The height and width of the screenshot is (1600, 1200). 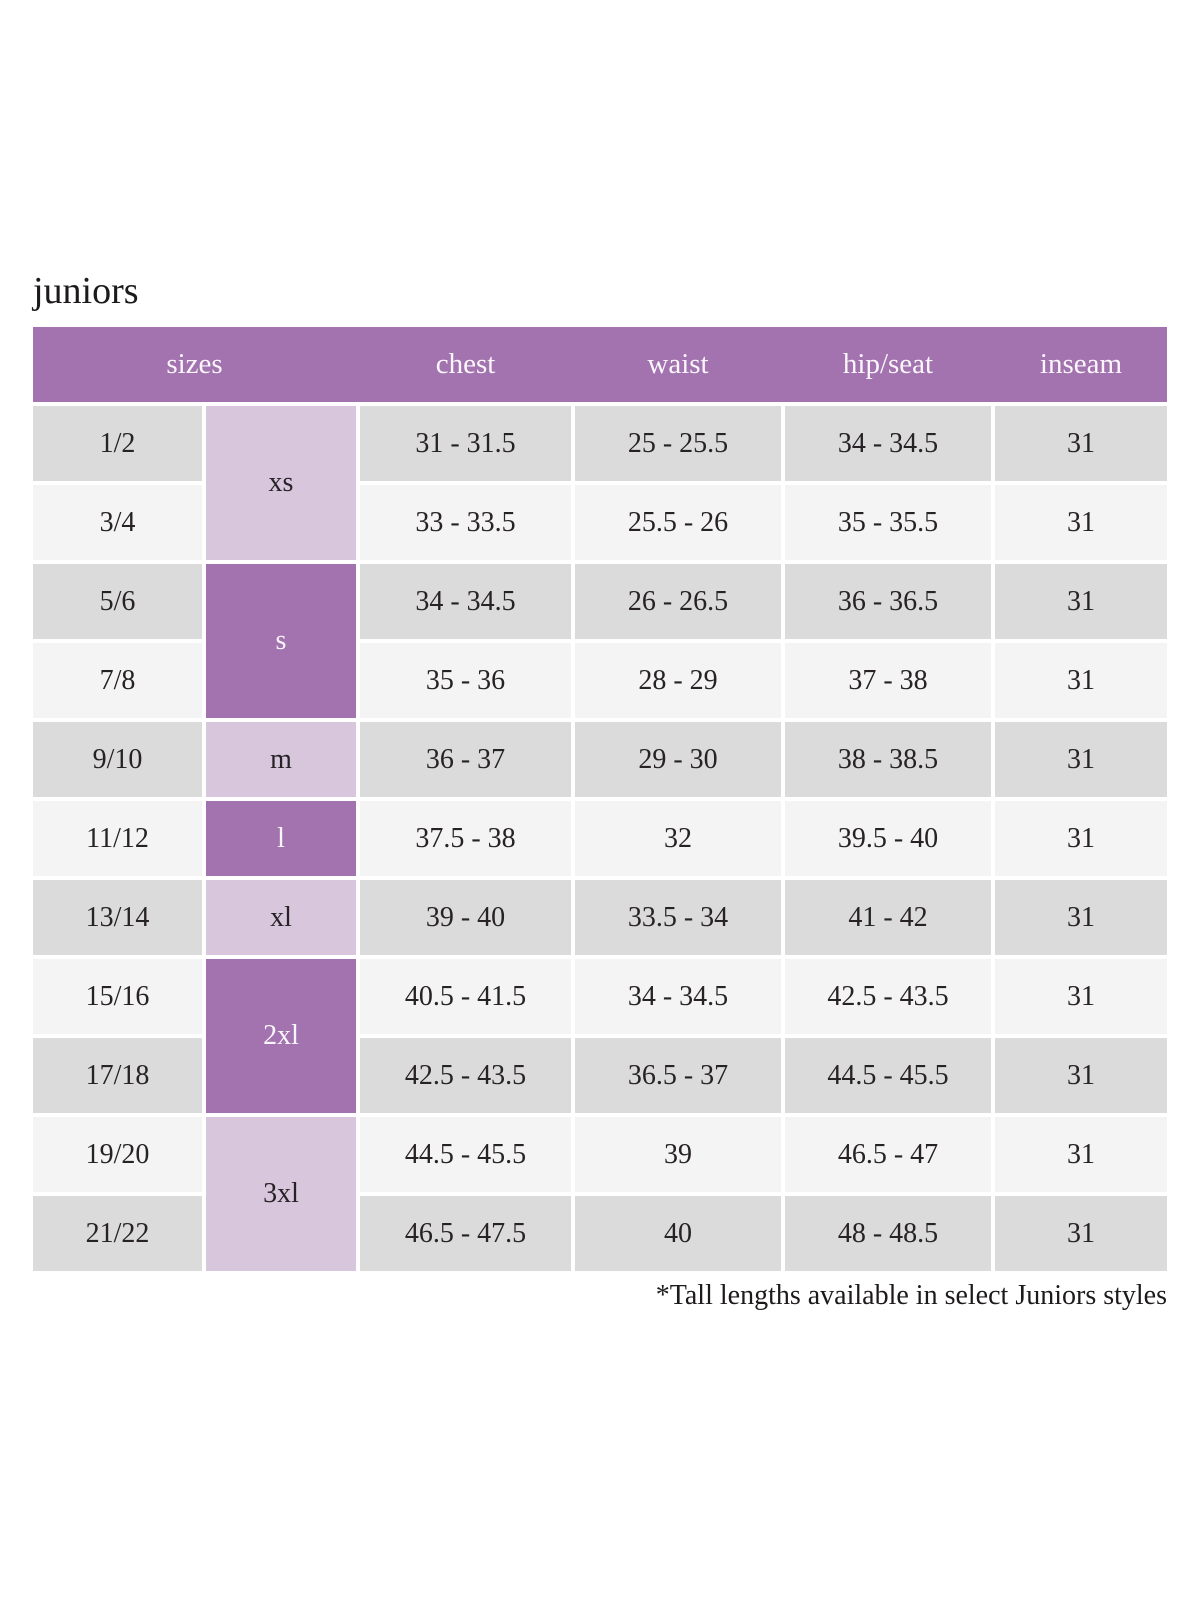 What do you see at coordinates (678, 917) in the screenshot?
I see `waist-cell: 33.5 - 34` at bounding box center [678, 917].